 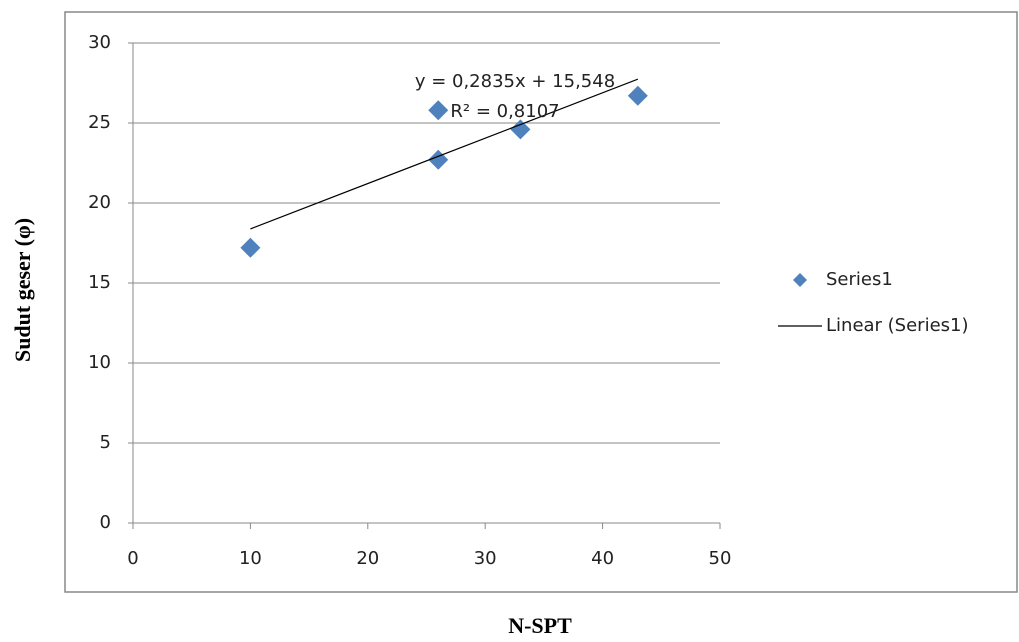 What do you see at coordinates (504, 111) in the screenshot?
I see `annotation: R² = 0,8107` at bounding box center [504, 111].